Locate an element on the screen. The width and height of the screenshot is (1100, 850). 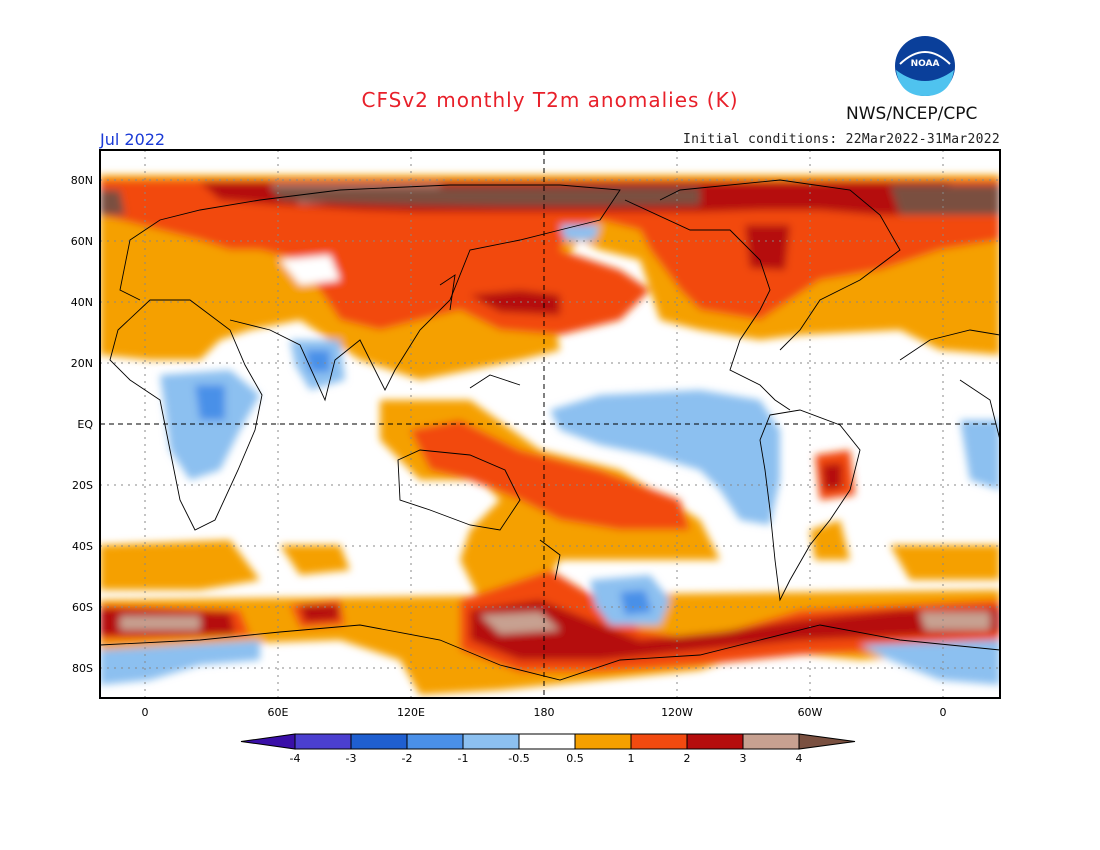
forecast-month: Jul 2022 is located at coordinates (133, 139).